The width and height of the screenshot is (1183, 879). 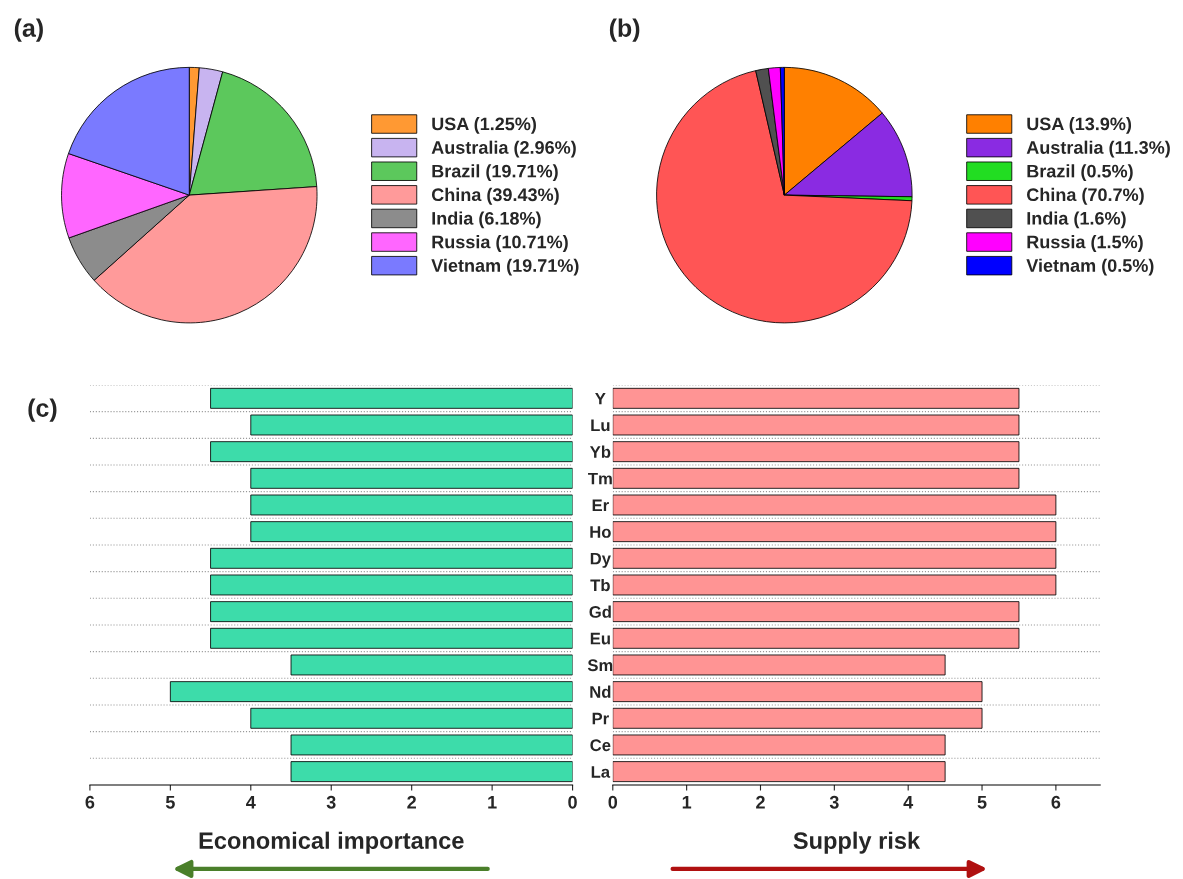 What do you see at coordinates (1090, 267) in the screenshot?
I see `legend-label: Vietnam (0.5%)` at bounding box center [1090, 267].